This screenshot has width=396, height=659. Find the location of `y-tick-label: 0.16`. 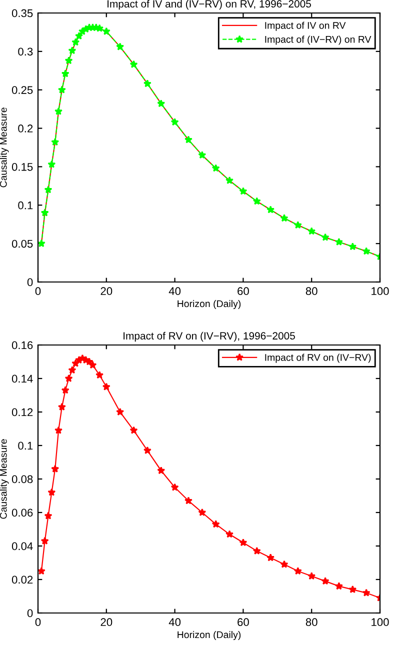

y-tick-label: 0.16 is located at coordinates (22, 345).